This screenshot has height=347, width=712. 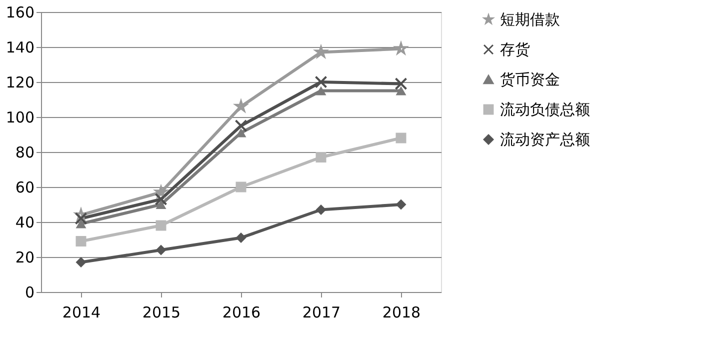 What do you see at coordinates (20, 117) in the screenshot?
I see `y-tick-label: 100` at bounding box center [20, 117].